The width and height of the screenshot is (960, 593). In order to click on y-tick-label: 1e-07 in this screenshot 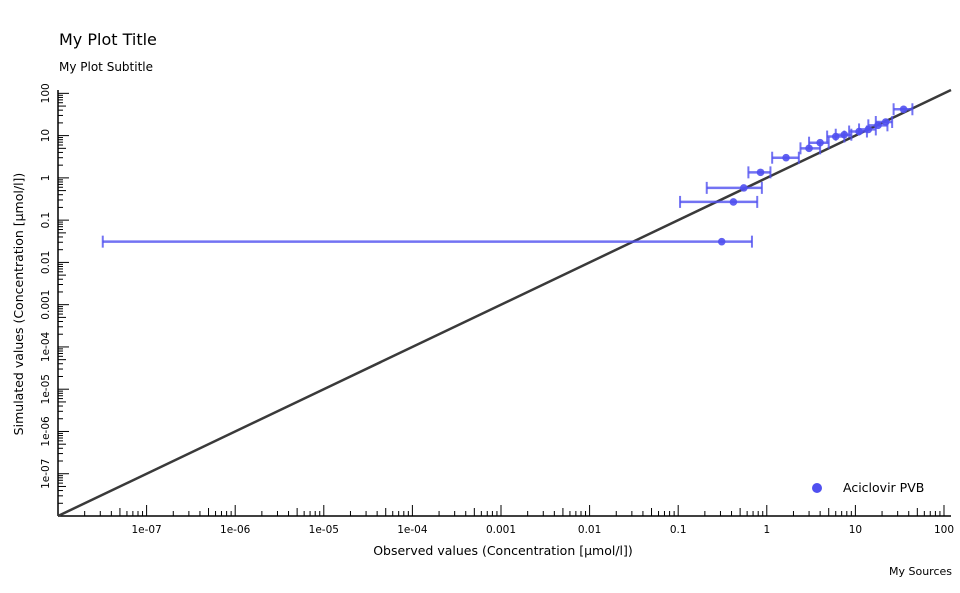, I will do `click(46, 474)`.